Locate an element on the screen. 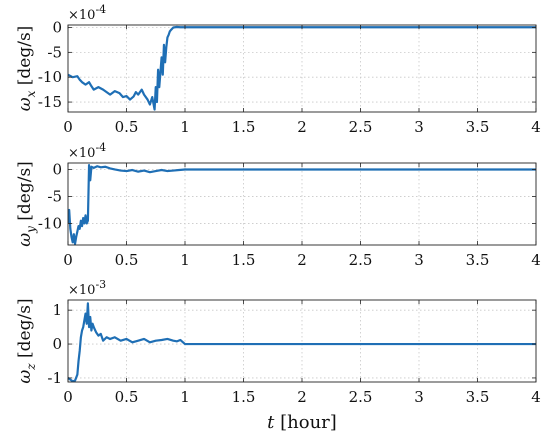 The image size is (550, 438). x-tick-label-z-6: 3 is located at coordinates (419, 397).